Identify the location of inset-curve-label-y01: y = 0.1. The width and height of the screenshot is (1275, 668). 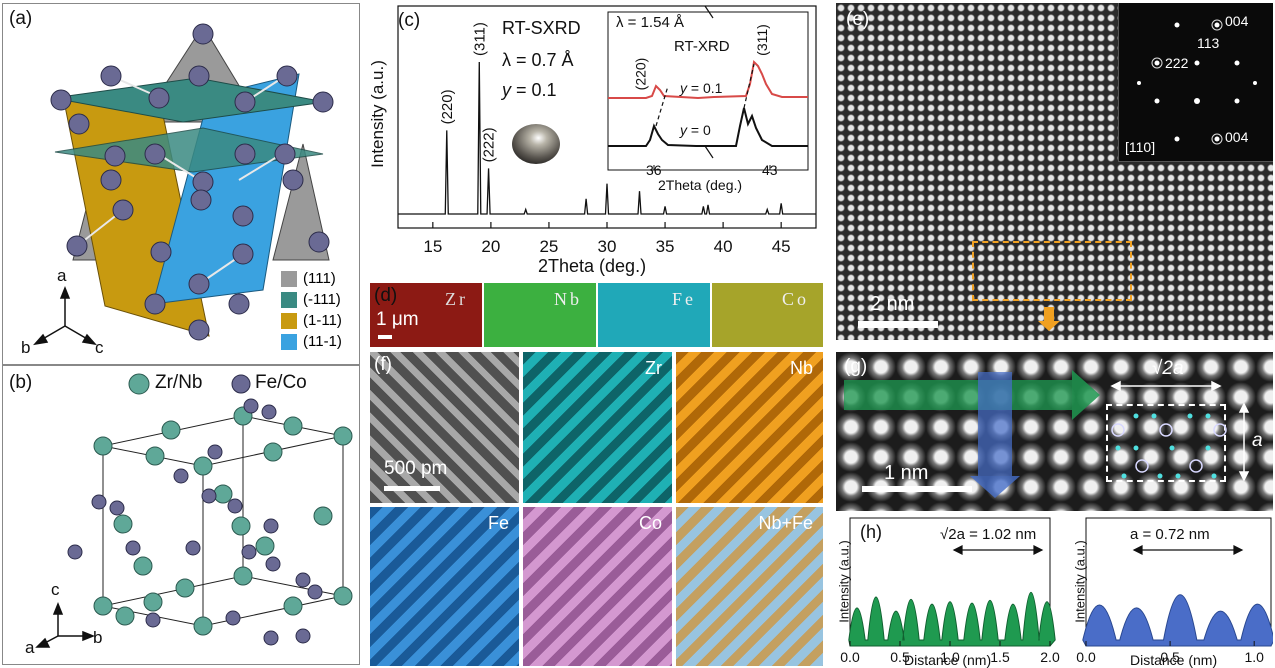
(701, 88).